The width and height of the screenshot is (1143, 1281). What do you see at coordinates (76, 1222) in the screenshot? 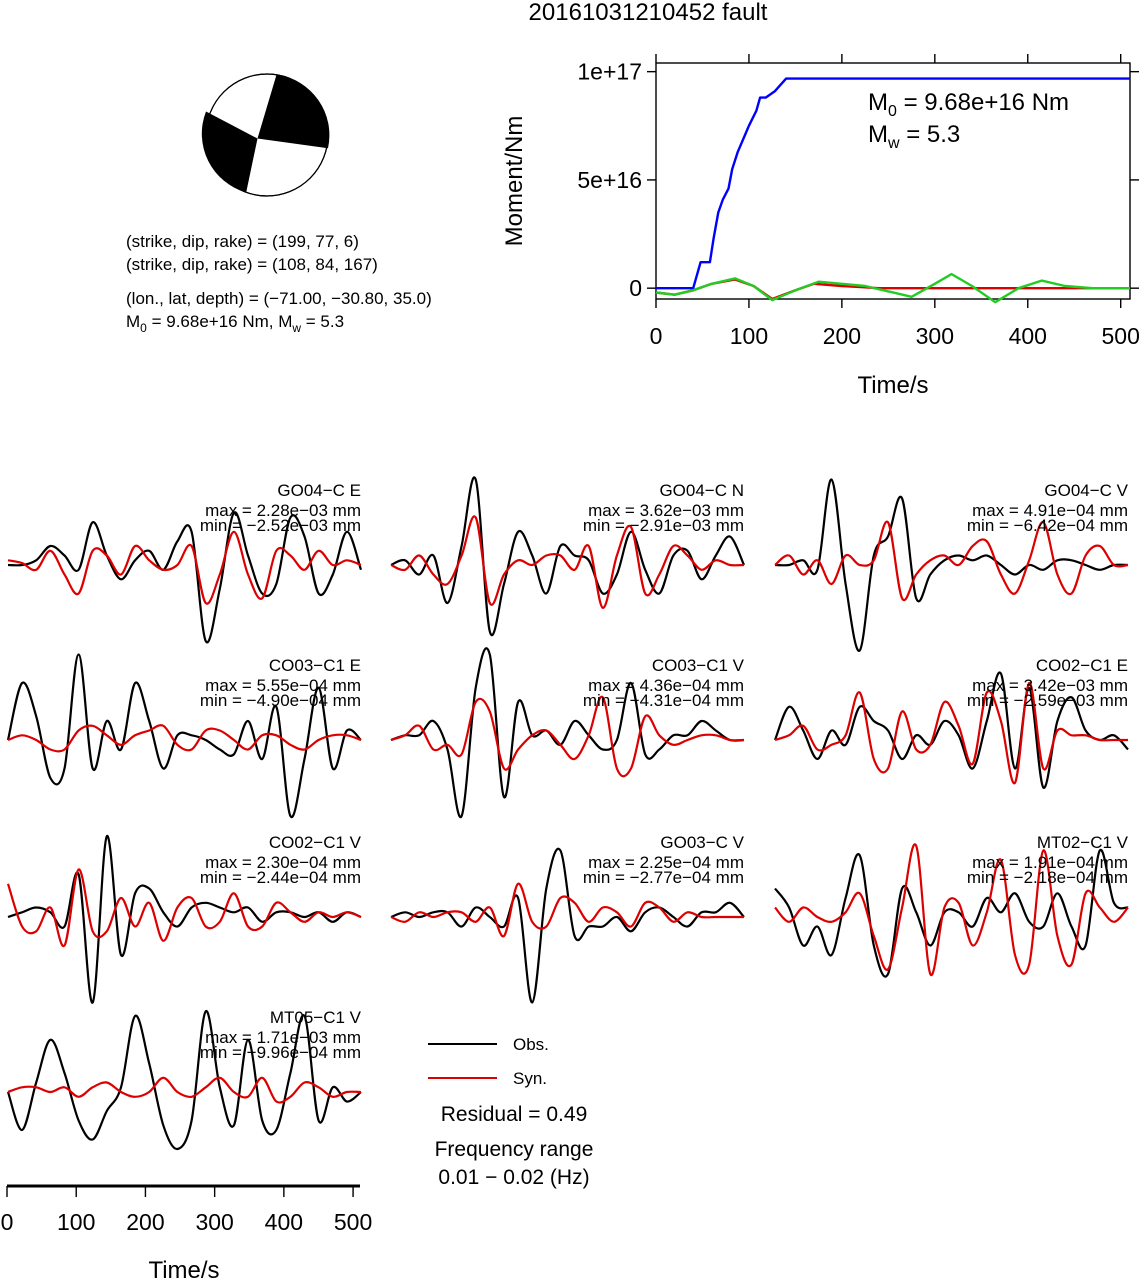
I see `waveform-x-tick-label: 100` at bounding box center [76, 1222].